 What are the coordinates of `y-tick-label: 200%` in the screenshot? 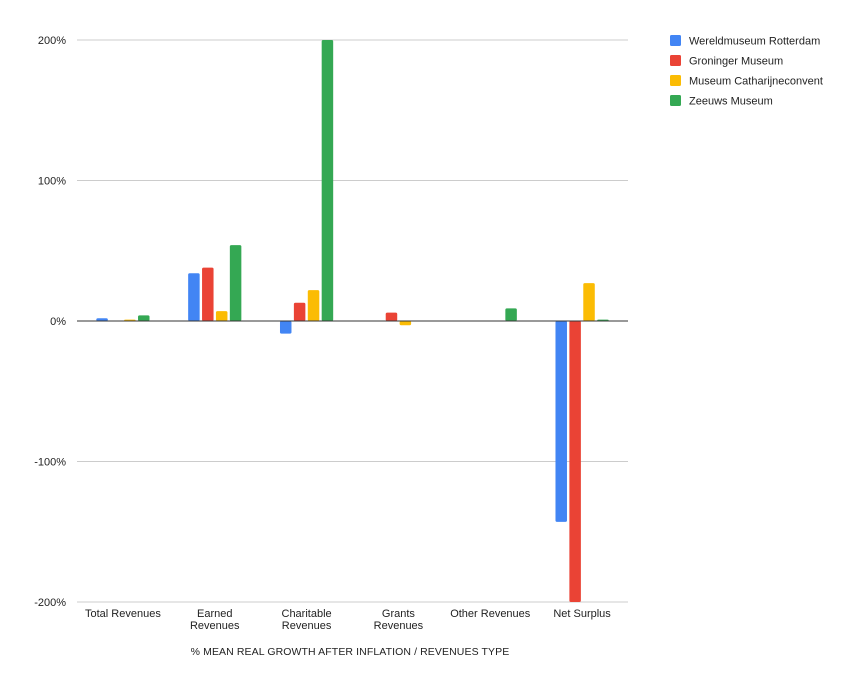 It's located at (52, 41).